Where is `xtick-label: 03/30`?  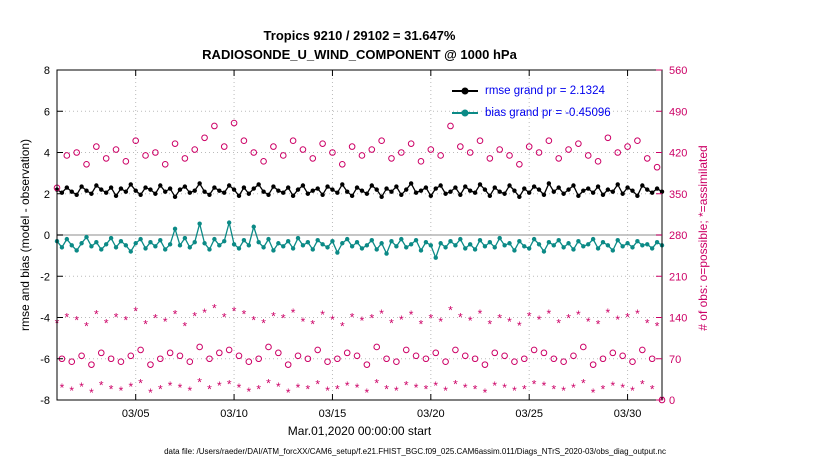 xtick-label: 03/30 is located at coordinates (628, 414).